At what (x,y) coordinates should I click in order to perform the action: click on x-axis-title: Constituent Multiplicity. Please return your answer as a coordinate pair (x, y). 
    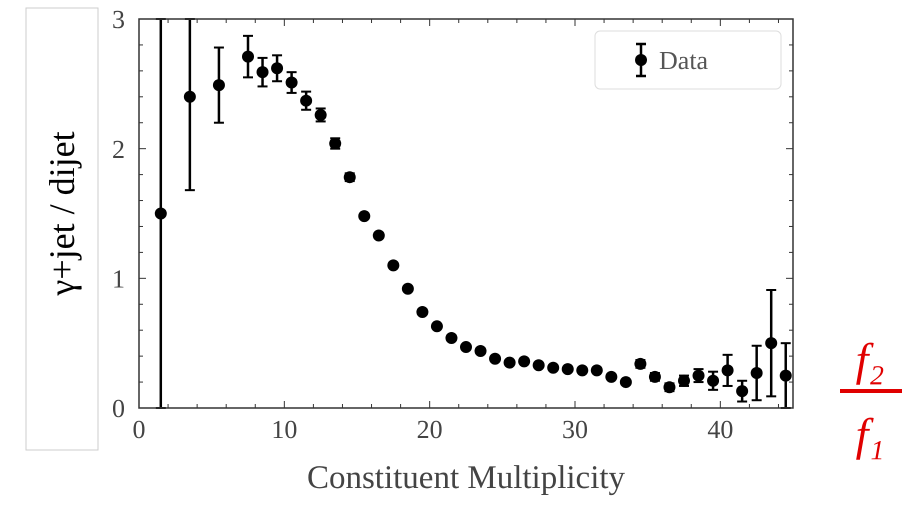
    Looking at the image, I should click on (466, 478).